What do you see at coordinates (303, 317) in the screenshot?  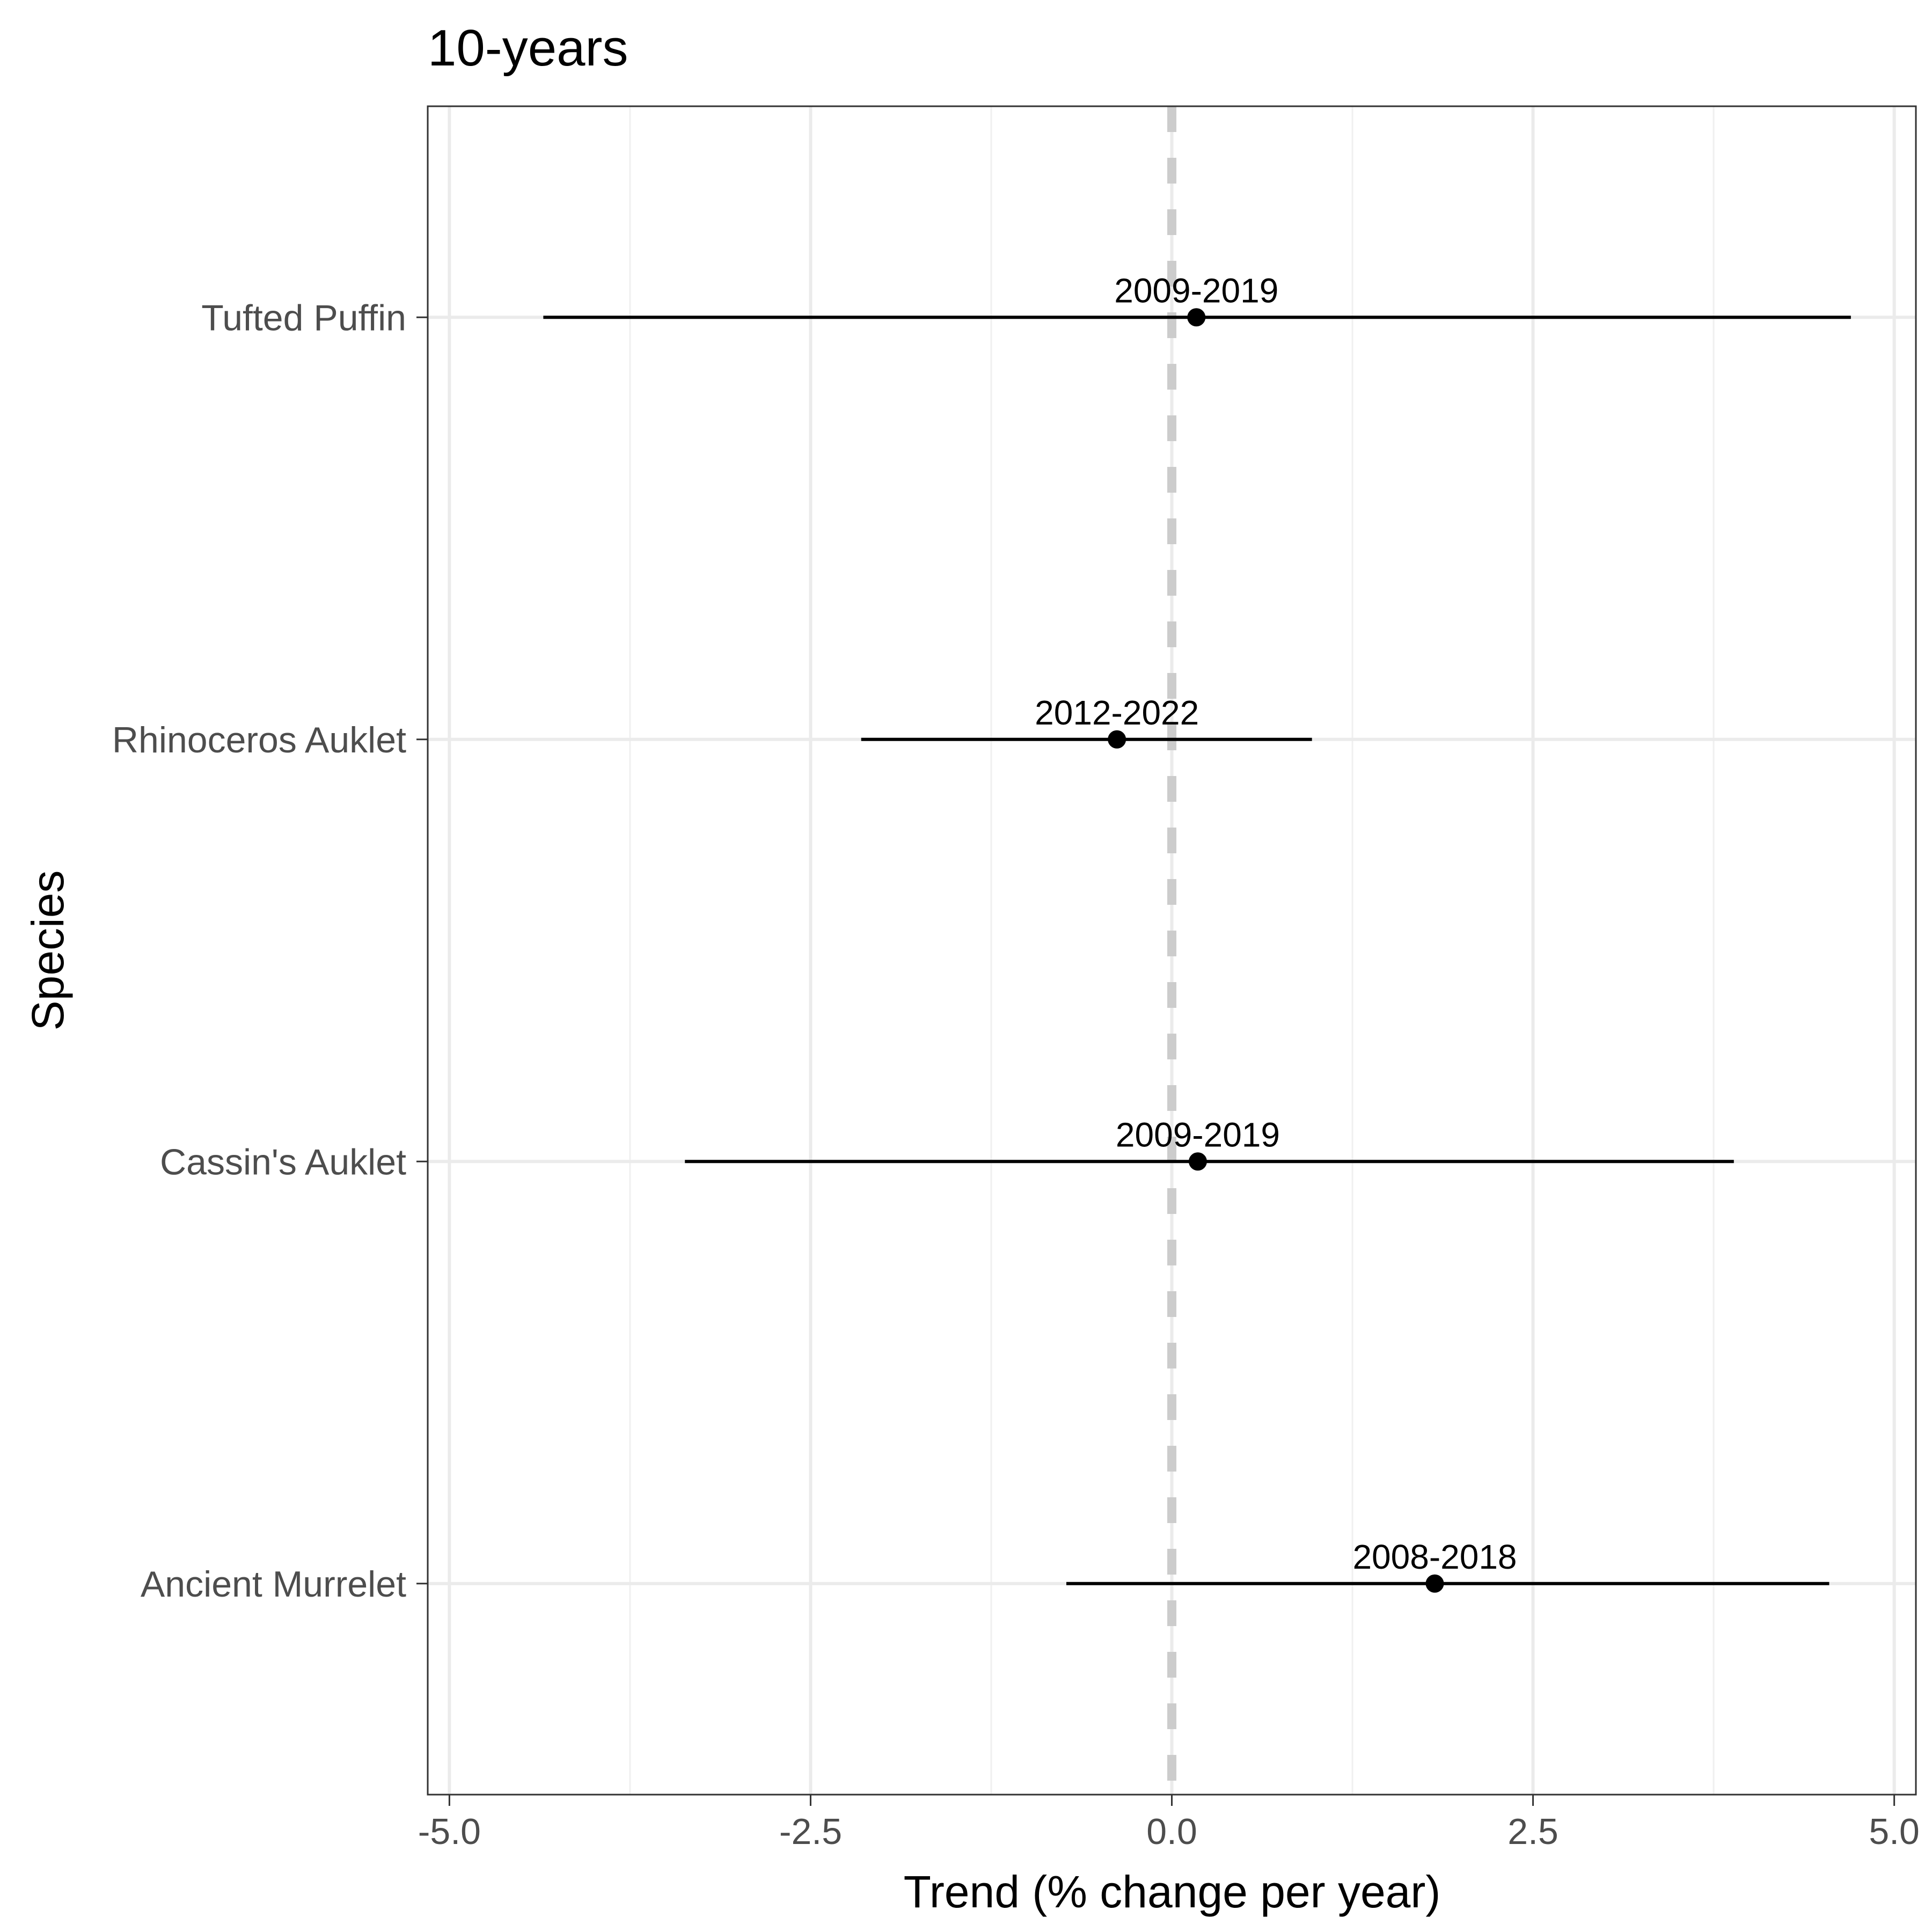 I see `y-tick-label: Tufted Puffin` at bounding box center [303, 317].